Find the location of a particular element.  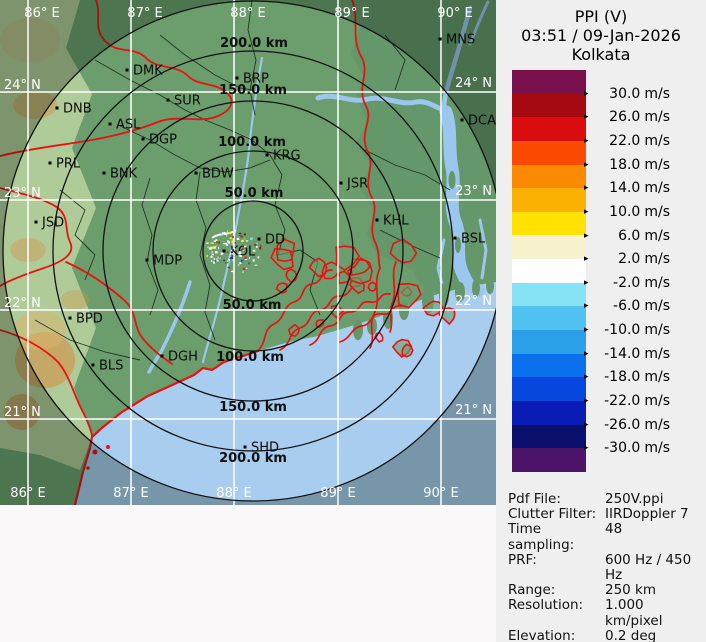

latitude-label-left: 22° N is located at coordinates (22, 303).